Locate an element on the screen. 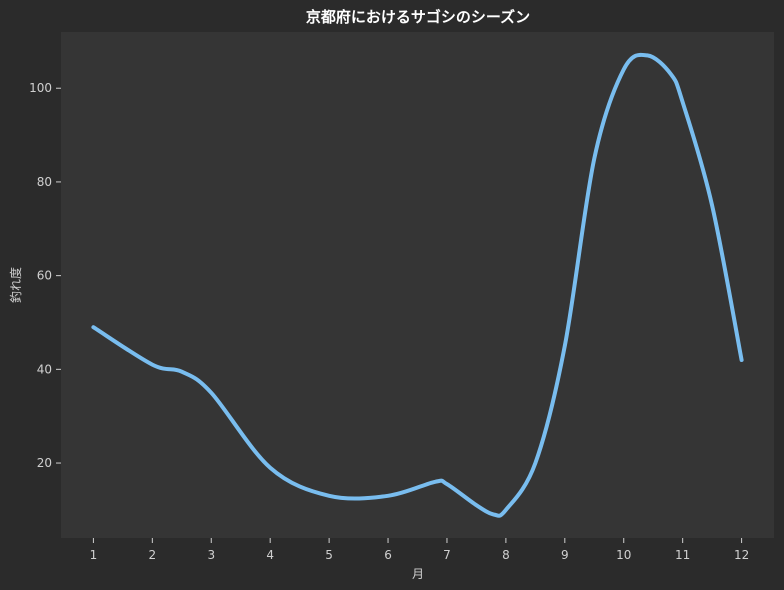  y-axis-ticks: 20 40 60 80 100 is located at coordinates (45, 275).